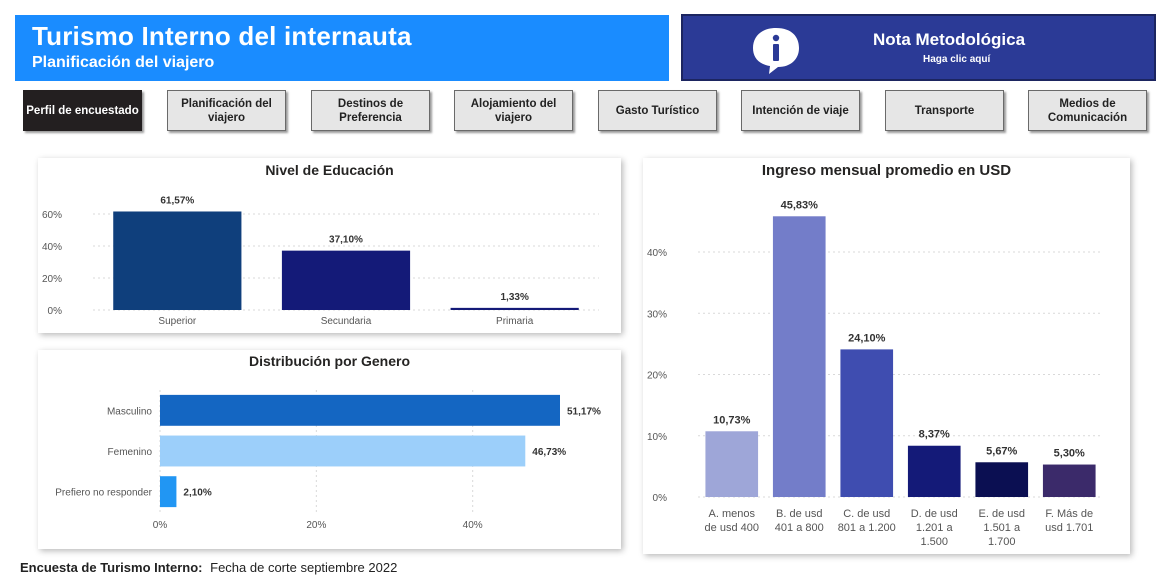 The image size is (1167, 583). What do you see at coordinates (867, 338) in the screenshot?
I see `data-label: 24,10%` at bounding box center [867, 338].